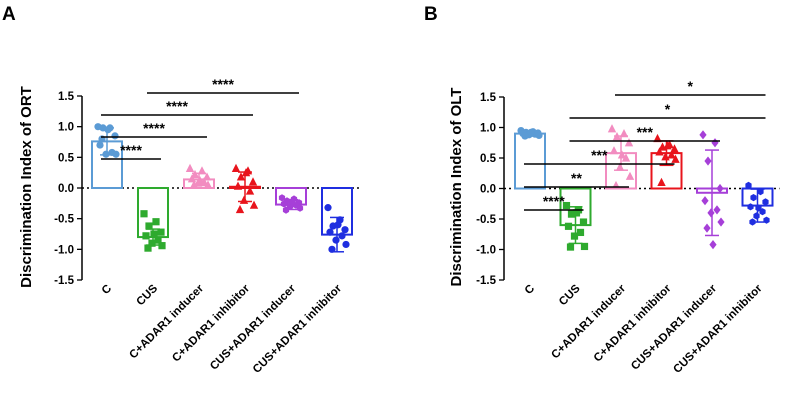 The width and height of the screenshot is (789, 405). What do you see at coordinates (488, 129) in the screenshot?
I see `panel-b-y-tick-label: 1.0` at bounding box center [488, 129].